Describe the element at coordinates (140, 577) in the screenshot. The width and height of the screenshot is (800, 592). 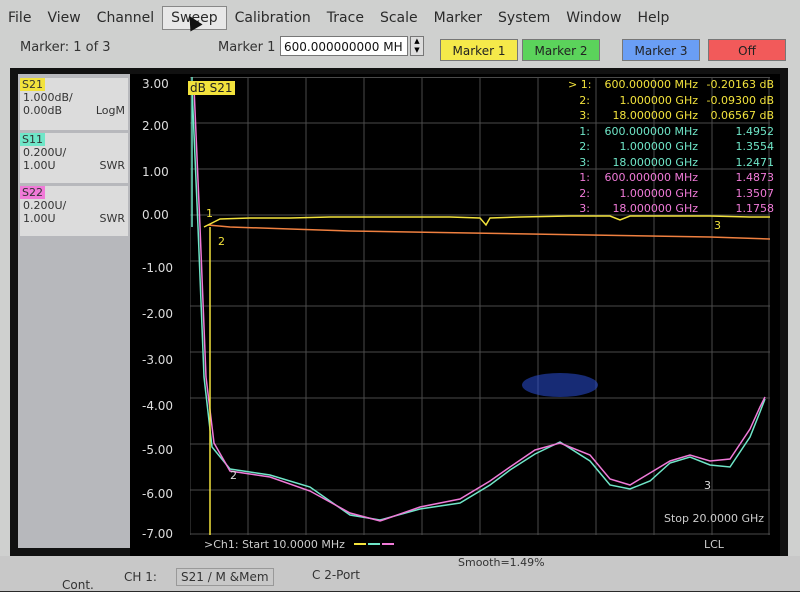
I see `status-channel: CH 1:` at that location.